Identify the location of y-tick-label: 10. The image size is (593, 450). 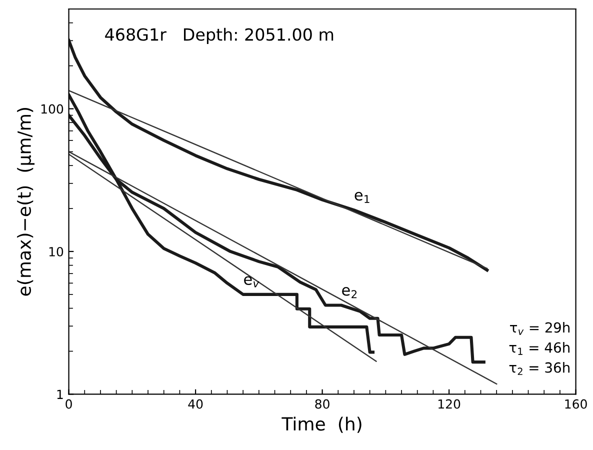
(56, 251).